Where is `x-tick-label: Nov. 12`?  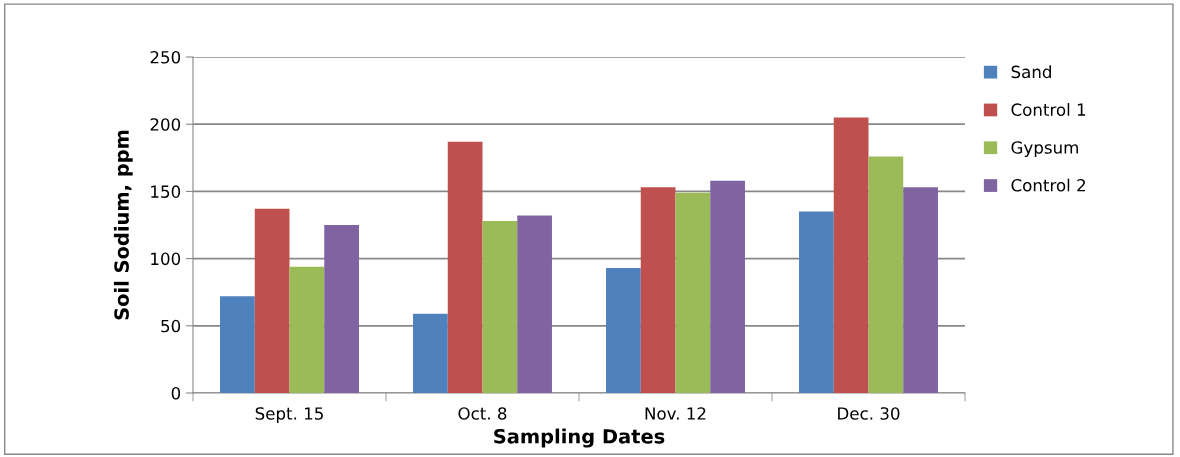 x-tick-label: Nov. 12 is located at coordinates (675, 413).